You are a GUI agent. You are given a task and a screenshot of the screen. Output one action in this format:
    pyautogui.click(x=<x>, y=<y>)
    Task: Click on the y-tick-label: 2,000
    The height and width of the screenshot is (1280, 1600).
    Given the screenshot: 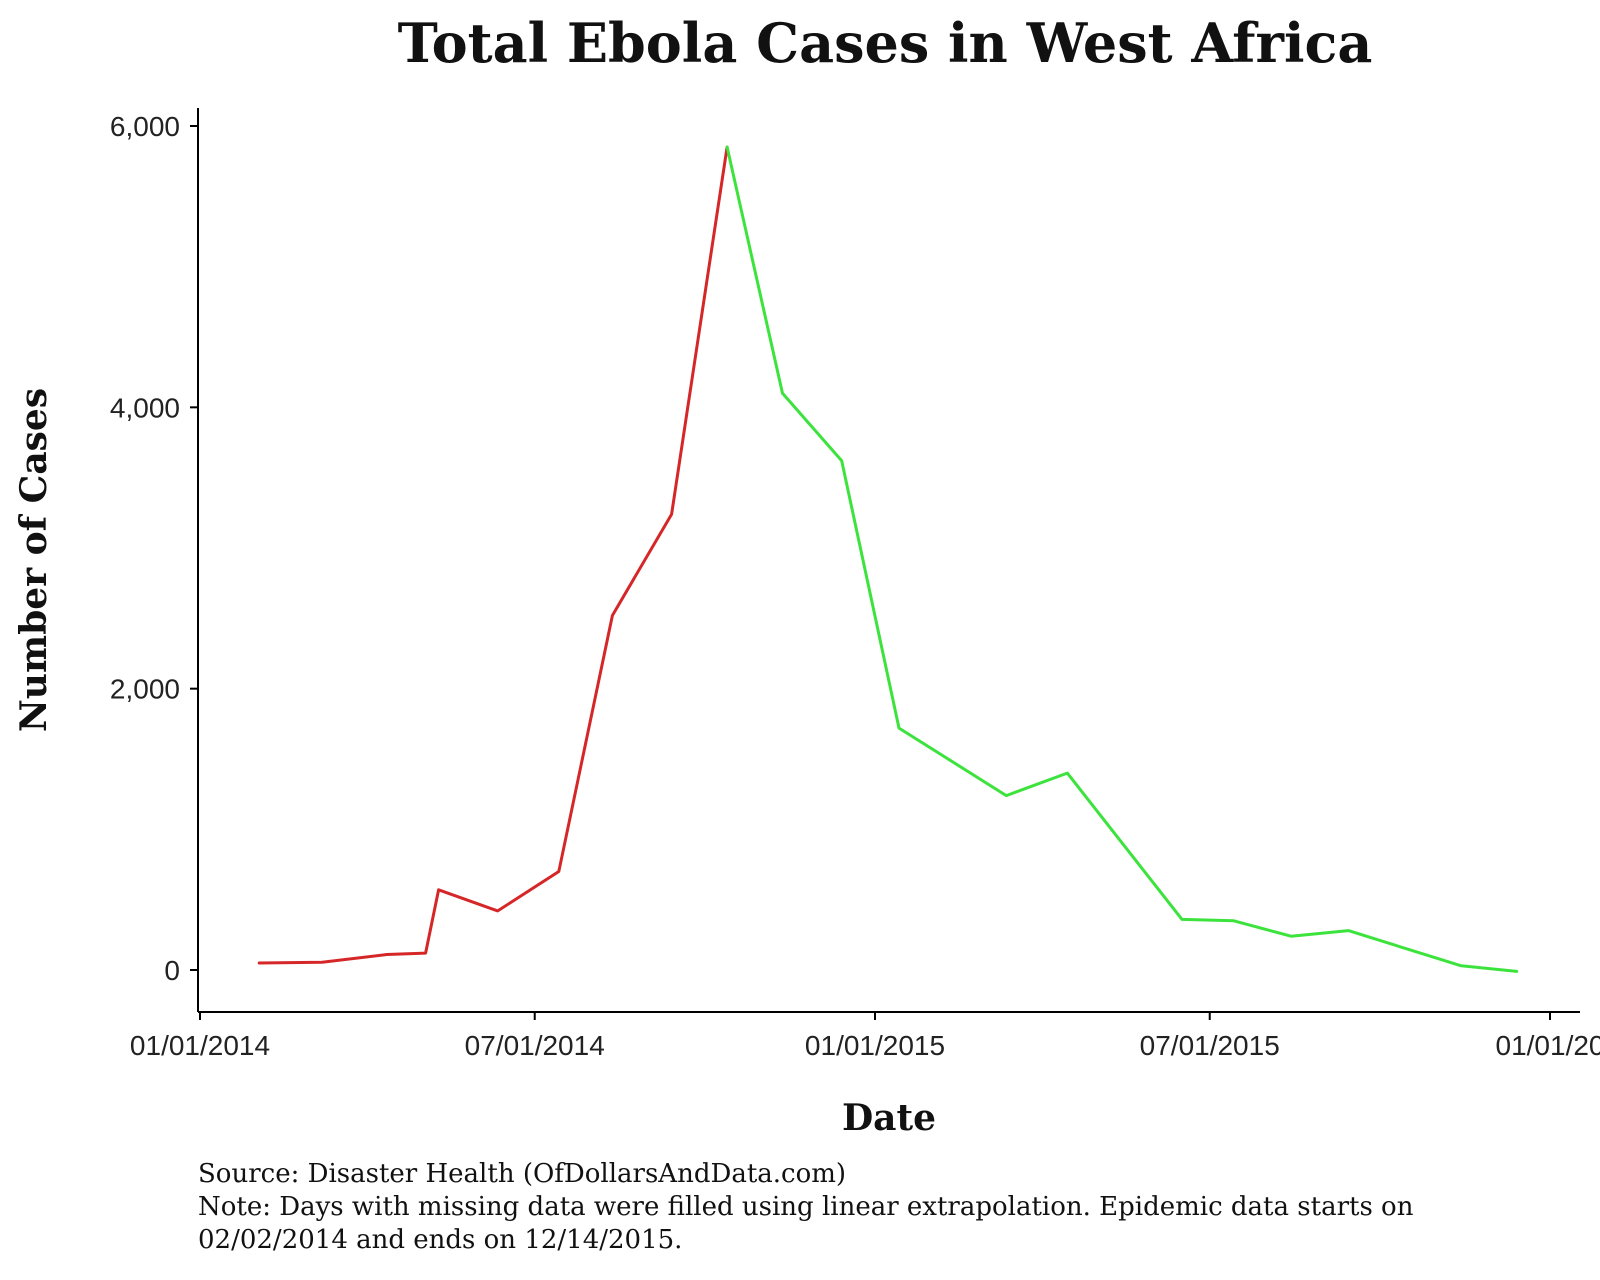 What is the action you would take?
    pyautogui.click(x=145, y=689)
    